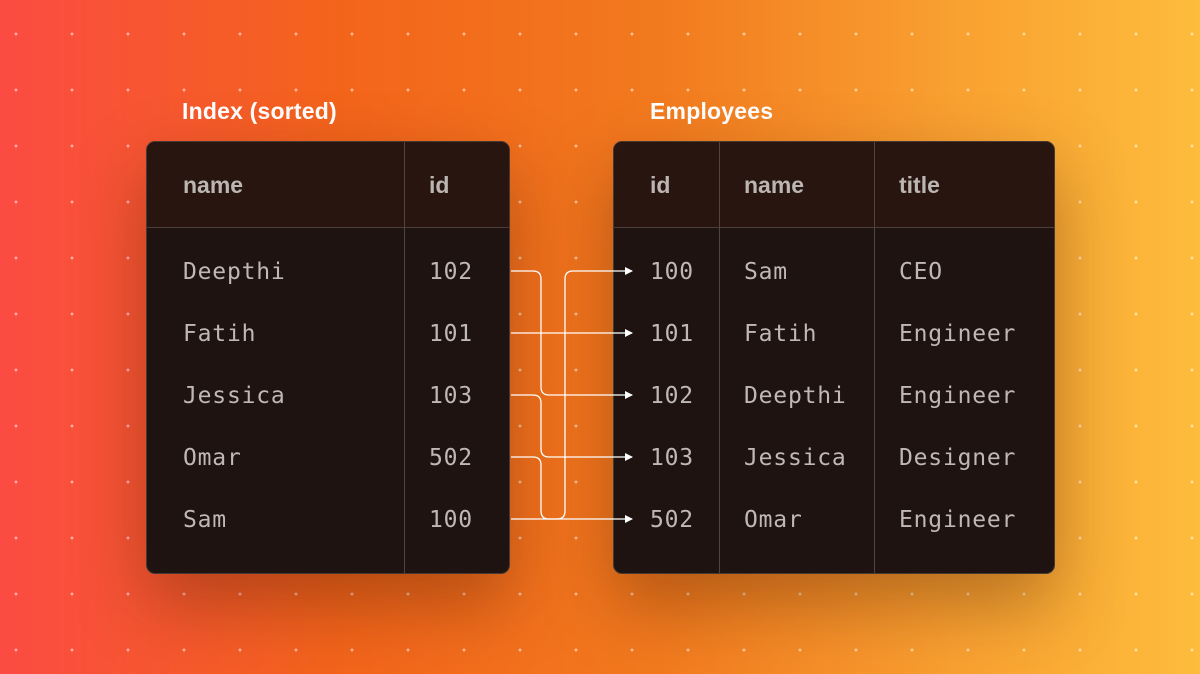  I want to click on employees-table-header, so click(834, 185).